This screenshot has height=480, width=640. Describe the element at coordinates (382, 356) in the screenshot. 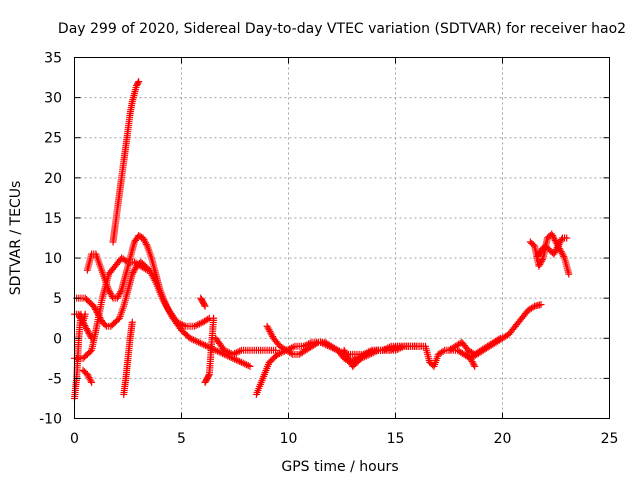

I see `series-arc-k` at that location.